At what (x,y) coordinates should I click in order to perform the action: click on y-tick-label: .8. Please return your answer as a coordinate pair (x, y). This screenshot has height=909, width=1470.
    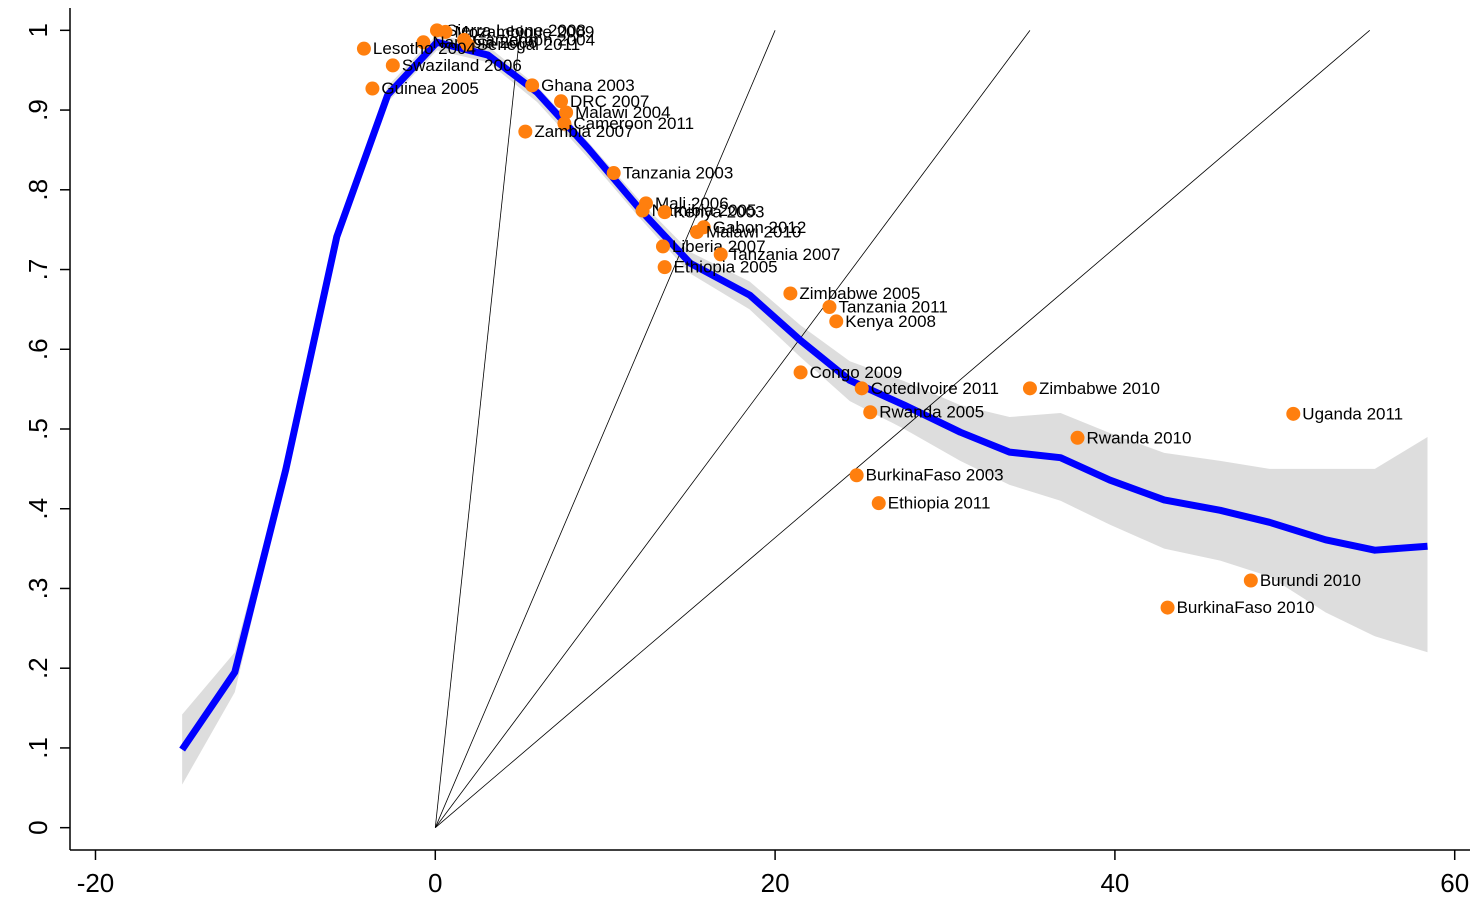
    Looking at the image, I should click on (38, 190).